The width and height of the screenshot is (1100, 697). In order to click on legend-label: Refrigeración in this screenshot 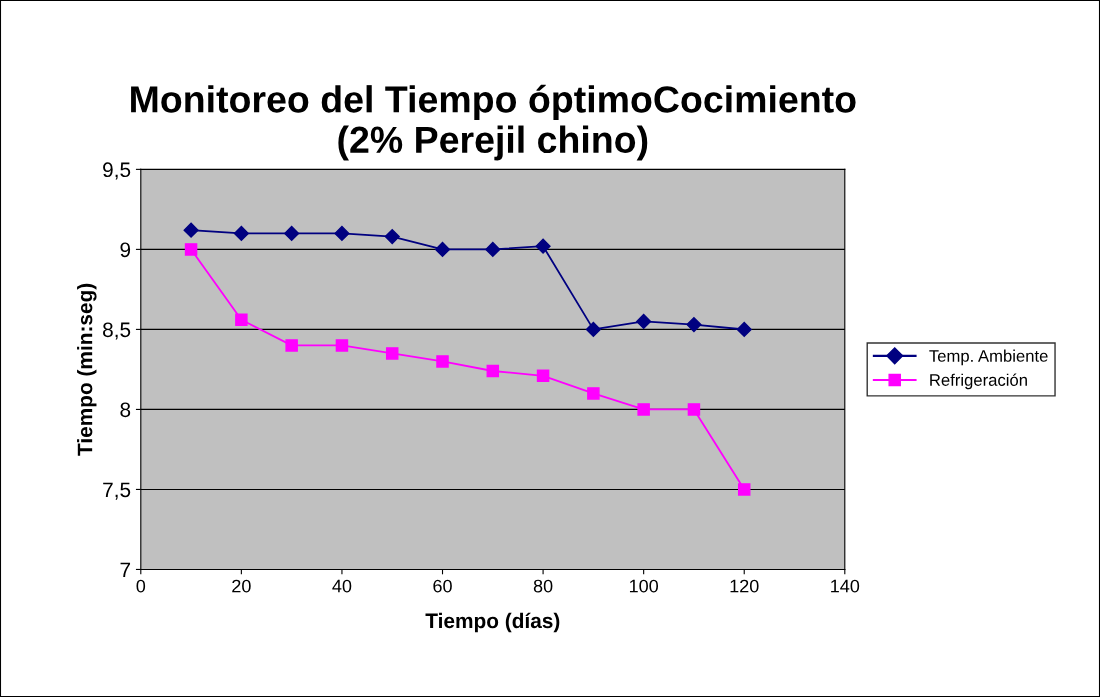, I will do `click(978, 381)`.